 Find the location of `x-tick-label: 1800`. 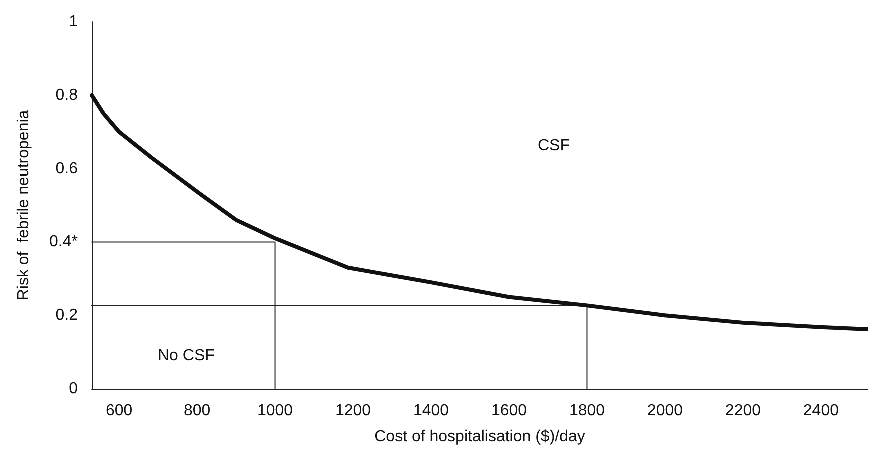

x-tick-label: 1800 is located at coordinates (587, 411).